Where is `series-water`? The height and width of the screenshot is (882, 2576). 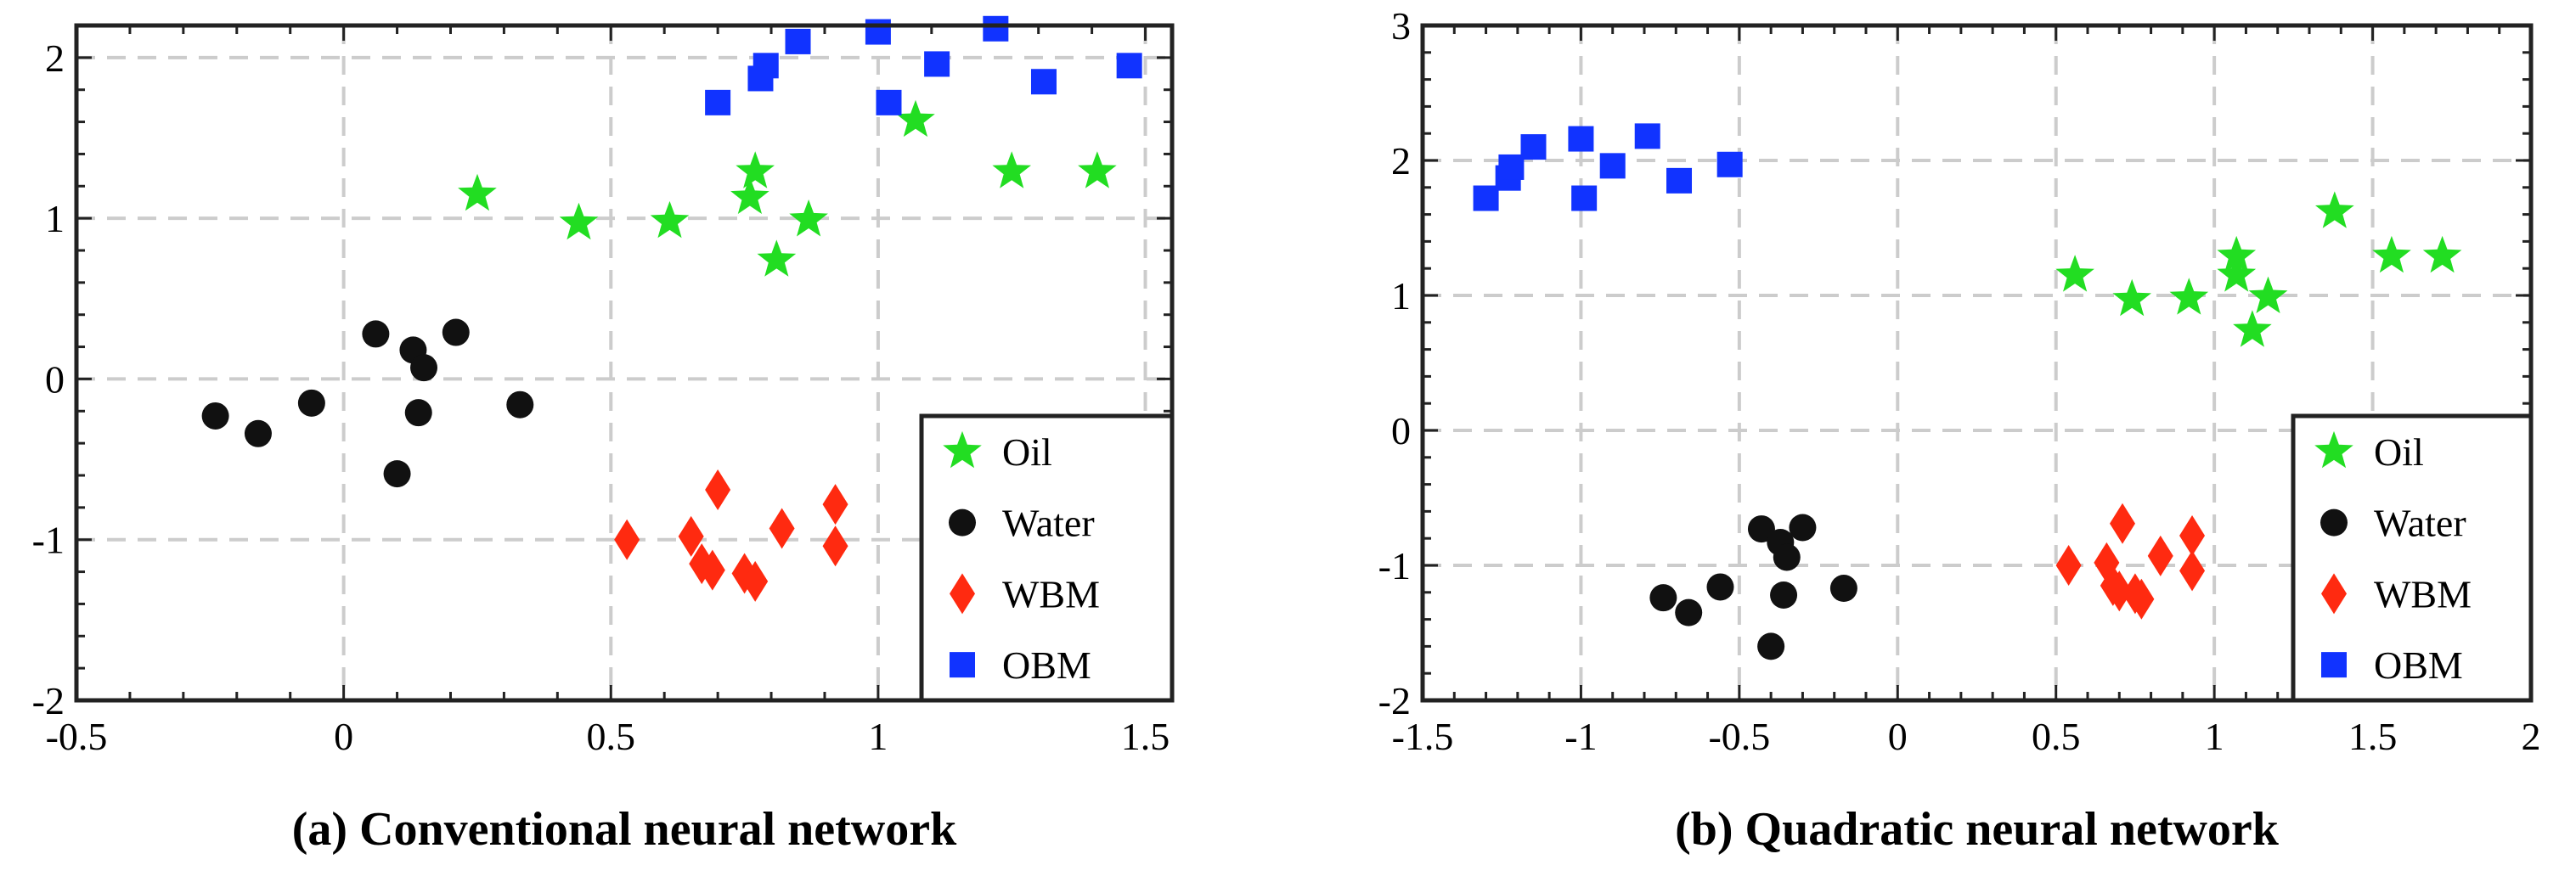 series-water is located at coordinates (367, 403).